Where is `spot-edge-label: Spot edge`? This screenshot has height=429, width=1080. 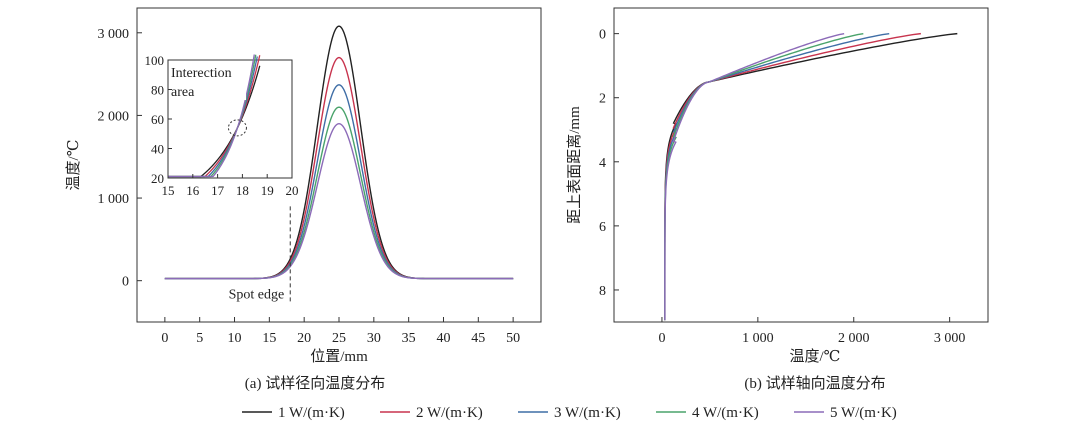
spot-edge-label: Spot edge is located at coordinates (257, 295).